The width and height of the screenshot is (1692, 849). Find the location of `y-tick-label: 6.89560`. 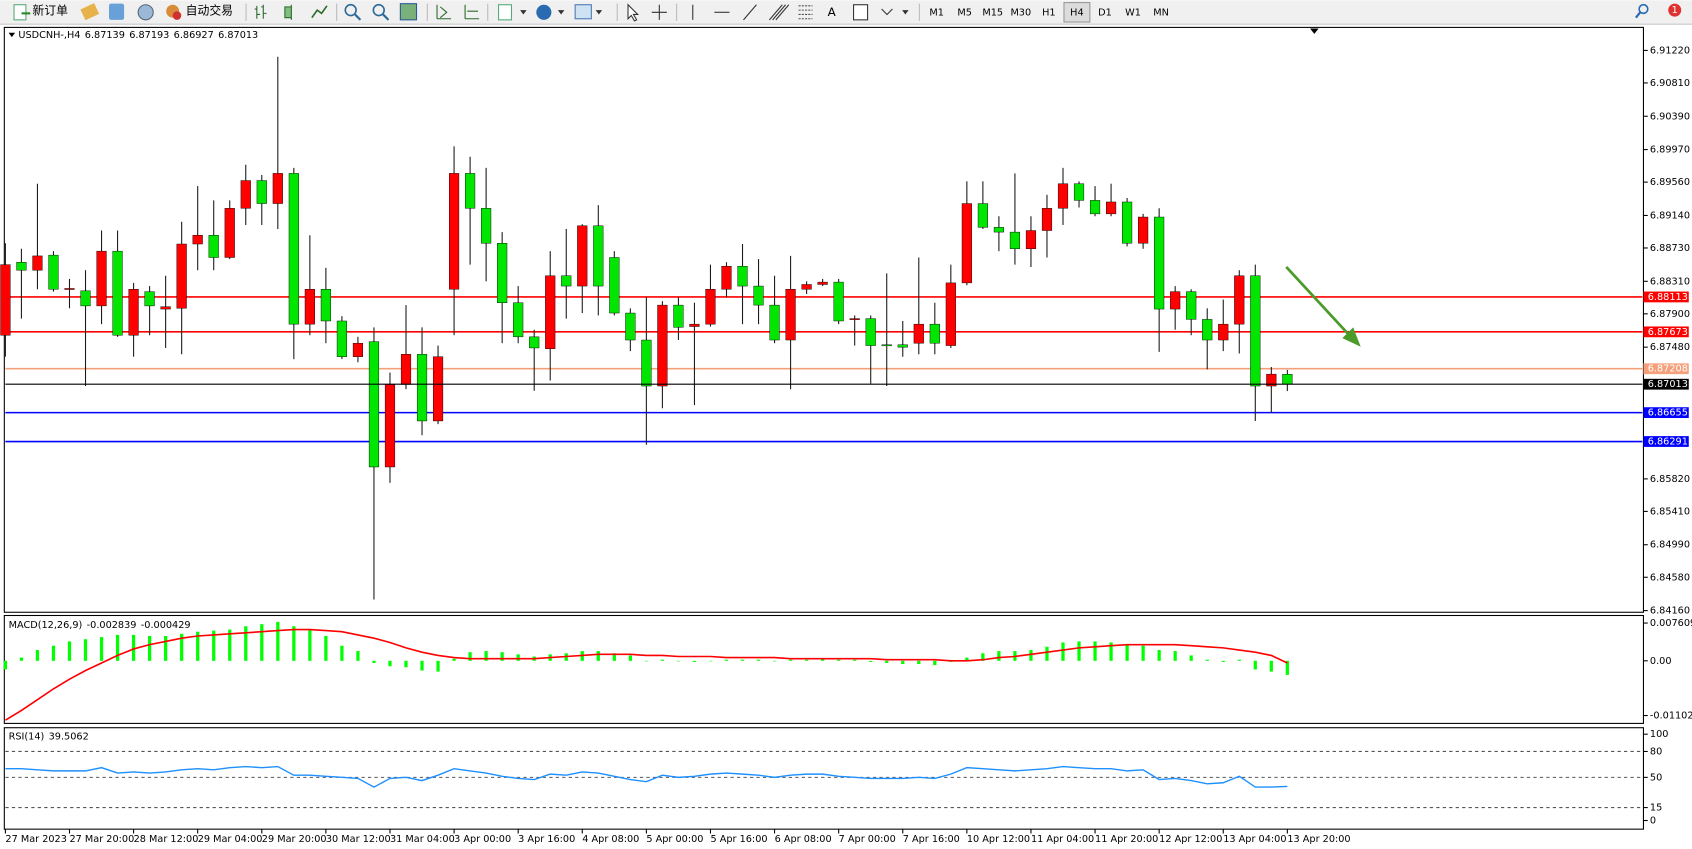

y-tick-label: 6.89560 is located at coordinates (1670, 182).